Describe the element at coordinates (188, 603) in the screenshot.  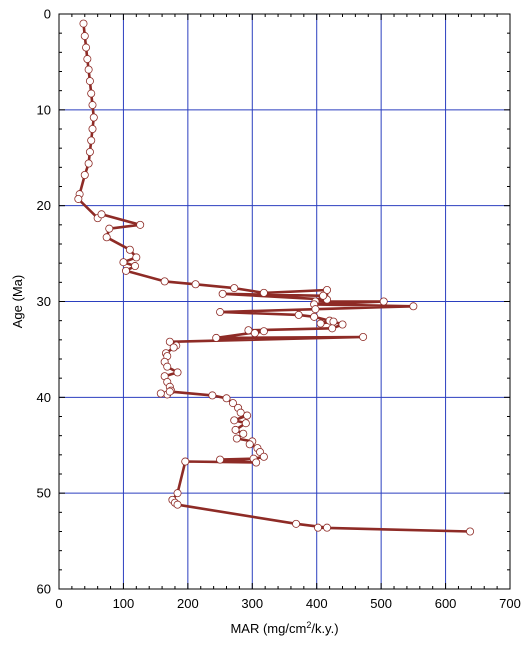
I see `x-tick-label: 200` at that location.